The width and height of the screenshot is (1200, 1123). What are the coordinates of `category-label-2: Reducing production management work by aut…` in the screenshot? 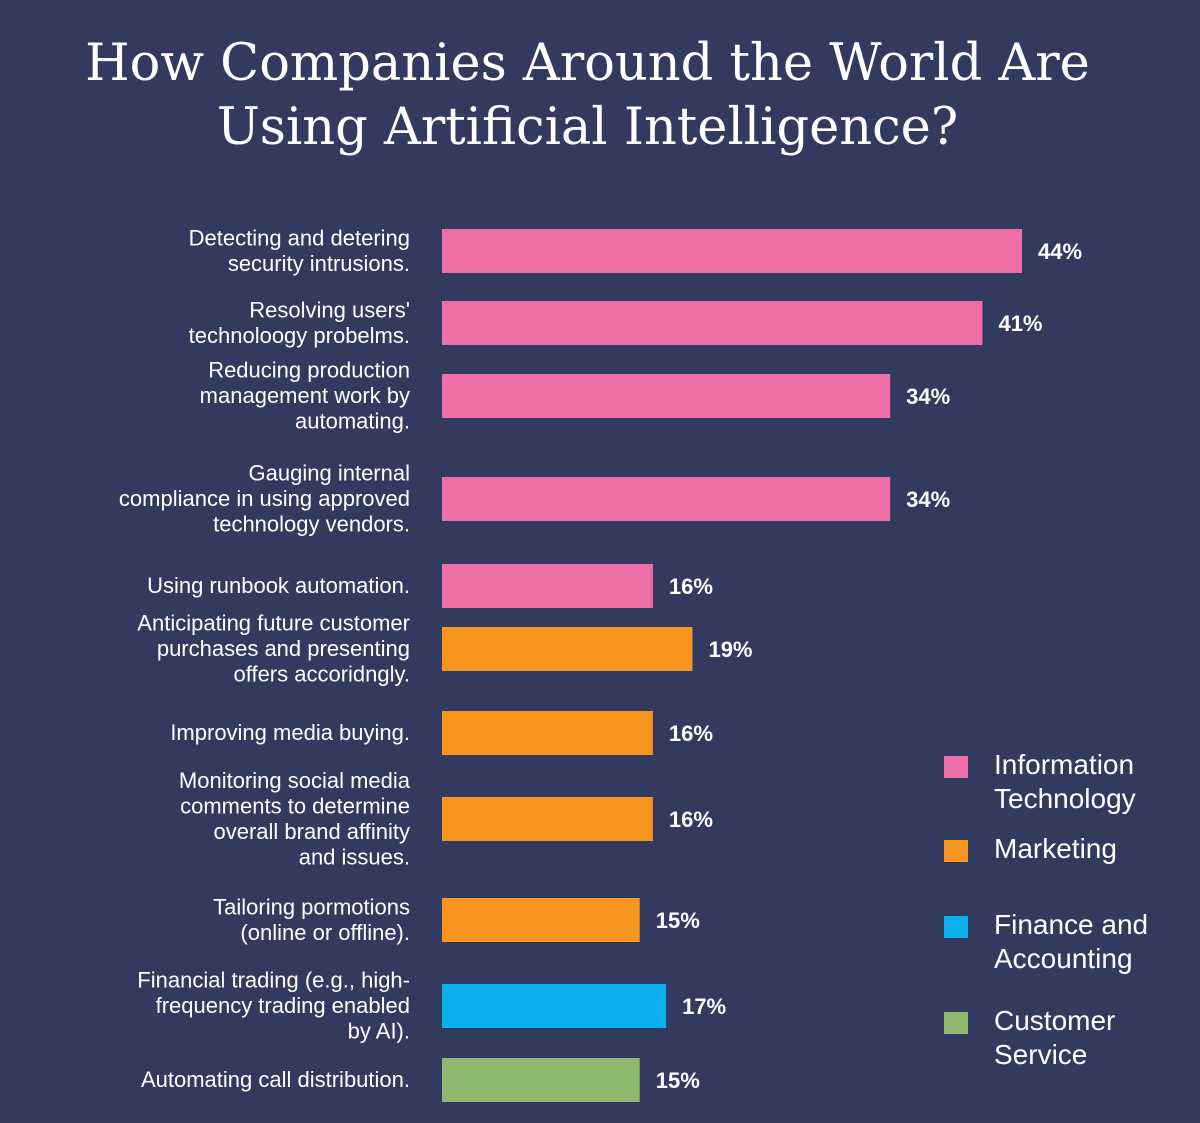 It's located at (305, 396).